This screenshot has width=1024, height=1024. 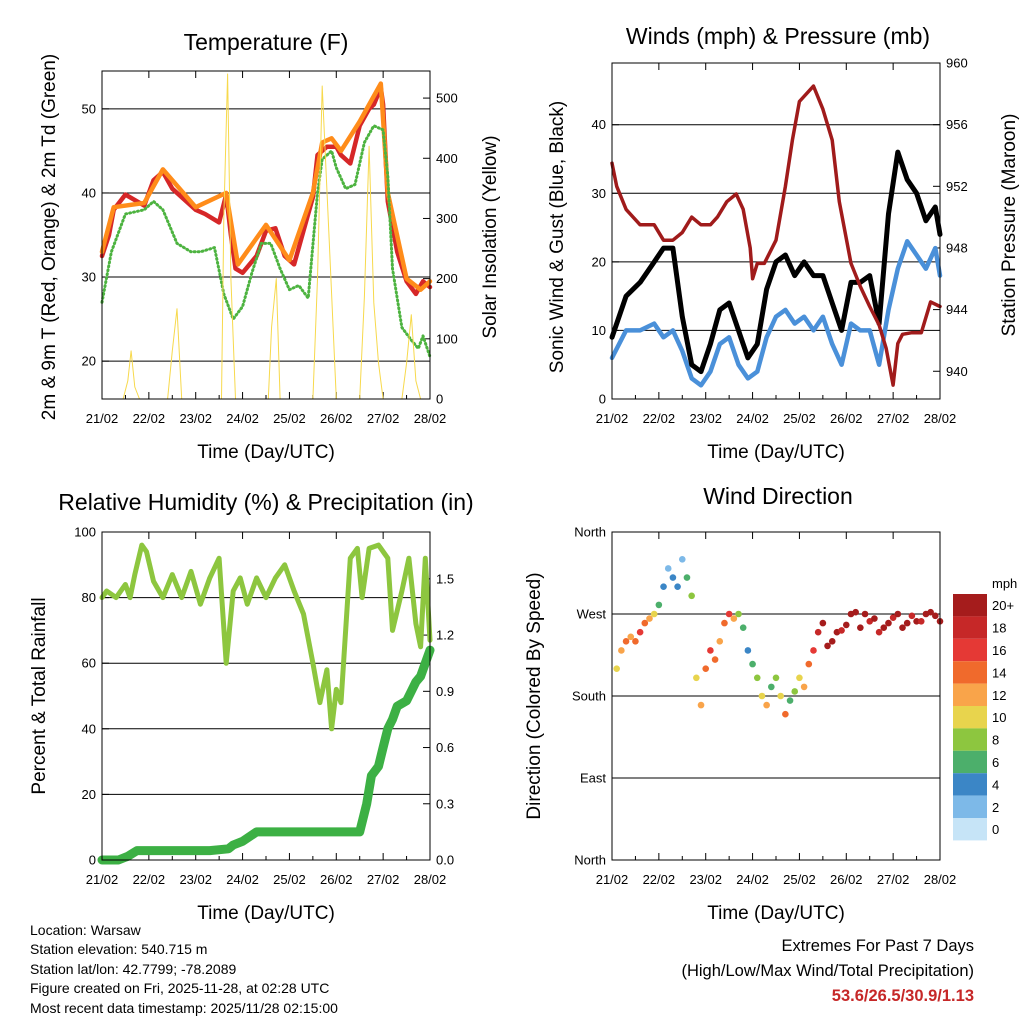 What do you see at coordinates (490, 236) in the screenshot?
I see `y2-axis-label: Solar Insolation (Yellow)` at bounding box center [490, 236].